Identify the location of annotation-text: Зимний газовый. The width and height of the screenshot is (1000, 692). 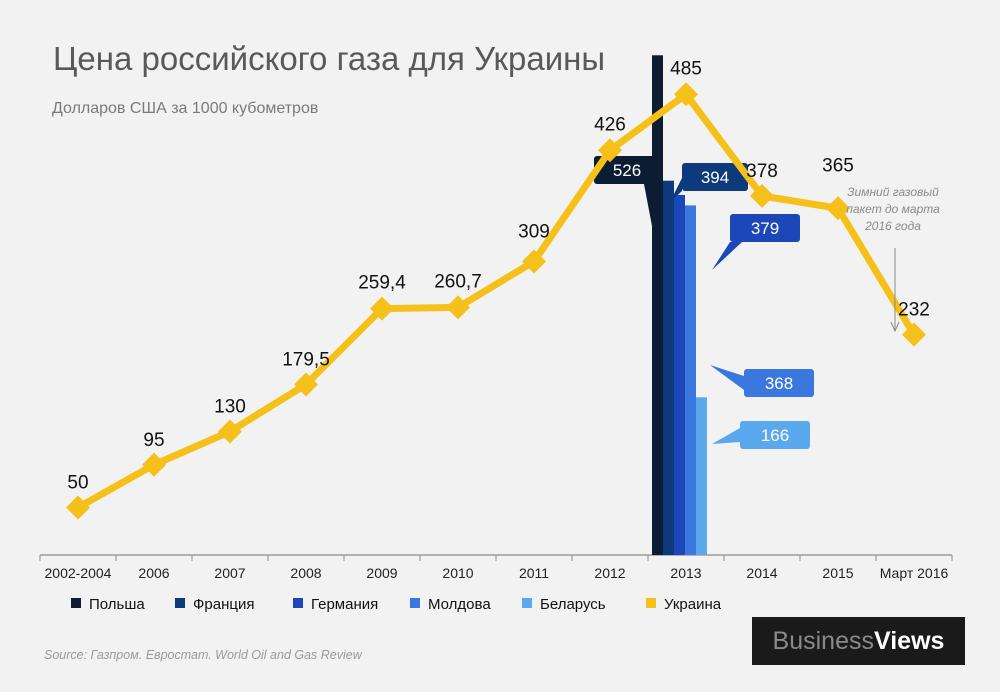
(893, 192).